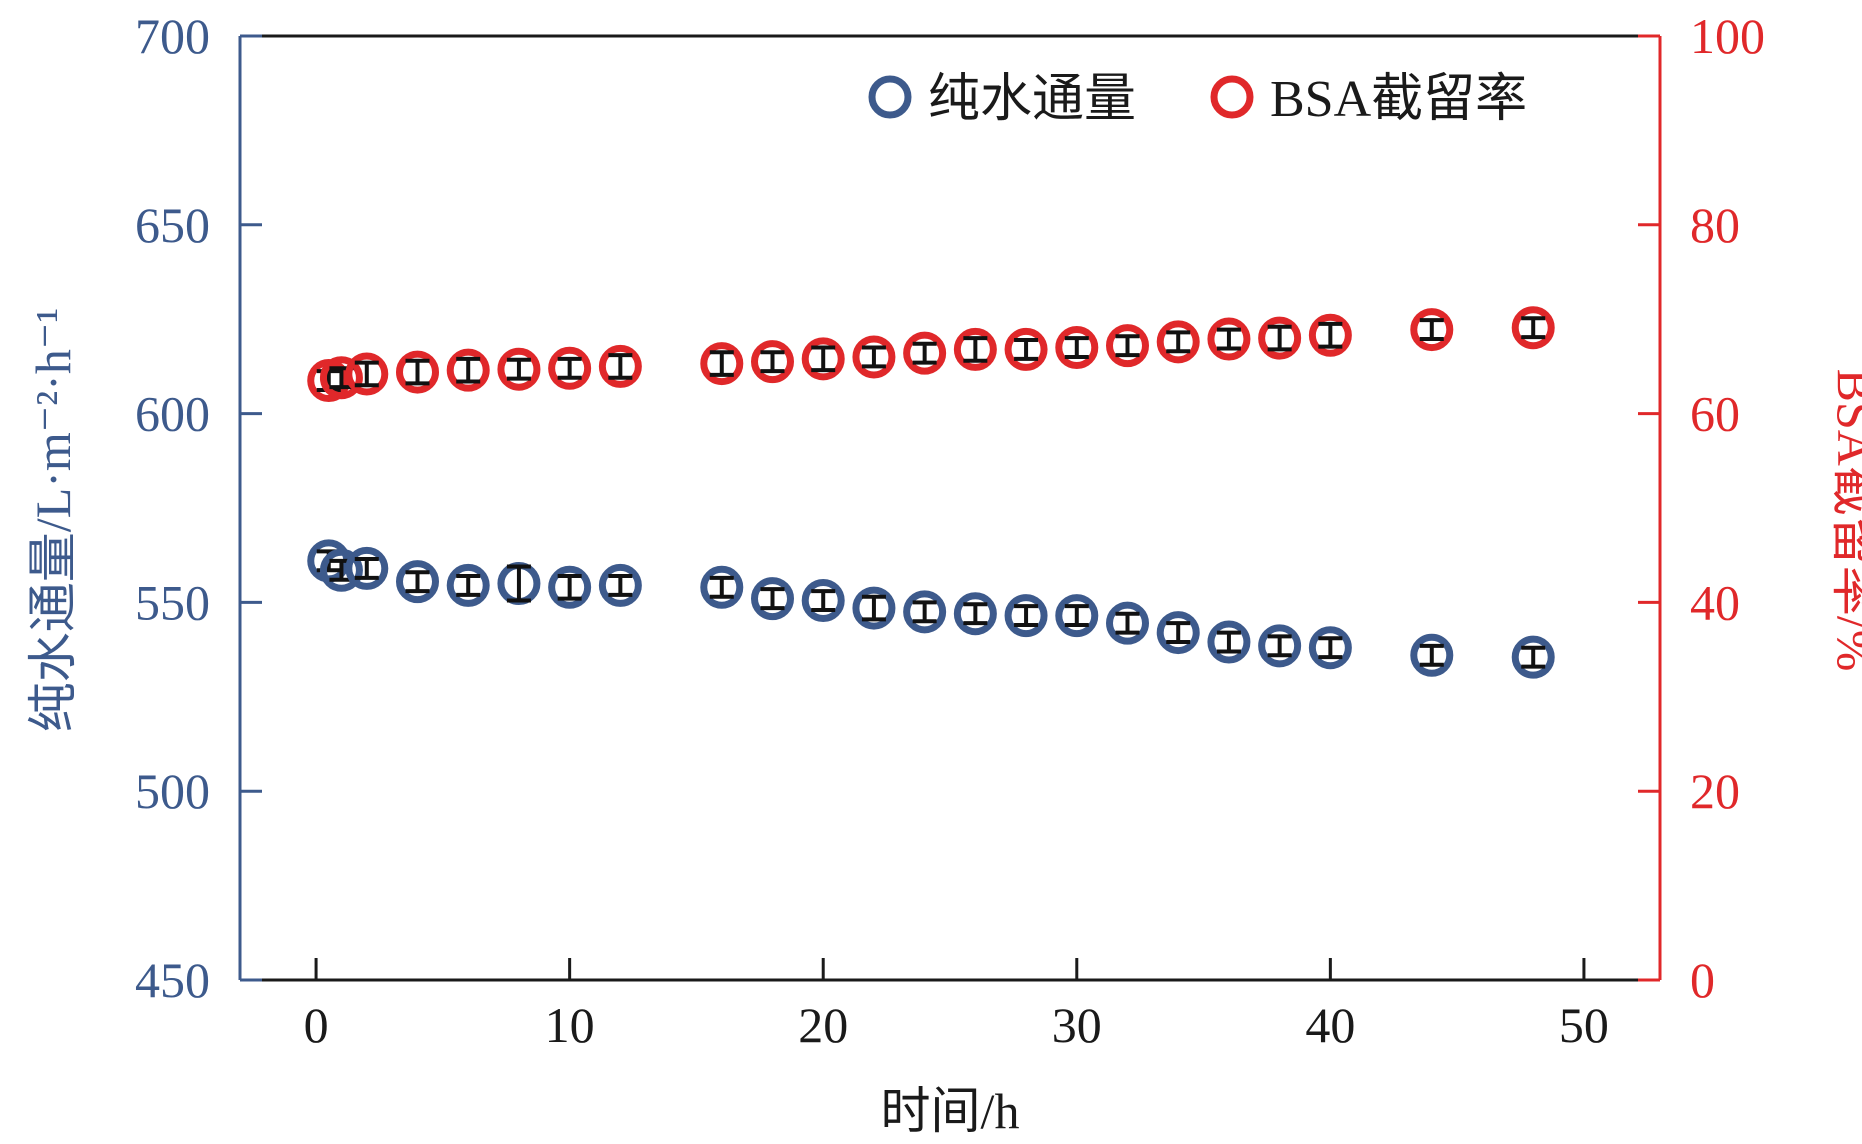 The width and height of the screenshot is (1862, 1144). Describe the element at coordinates (1844, 520) in the screenshot. I see `right-axis-title: BSA截留率/%` at that location.